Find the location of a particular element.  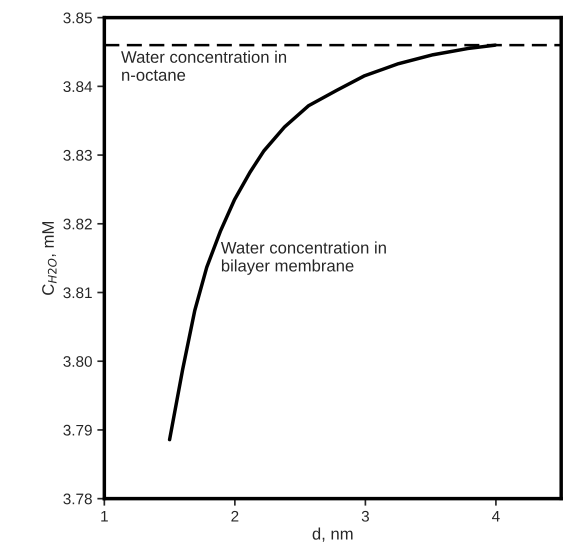

y-tick-label: 3.83 is located at coordinates (77, 155).